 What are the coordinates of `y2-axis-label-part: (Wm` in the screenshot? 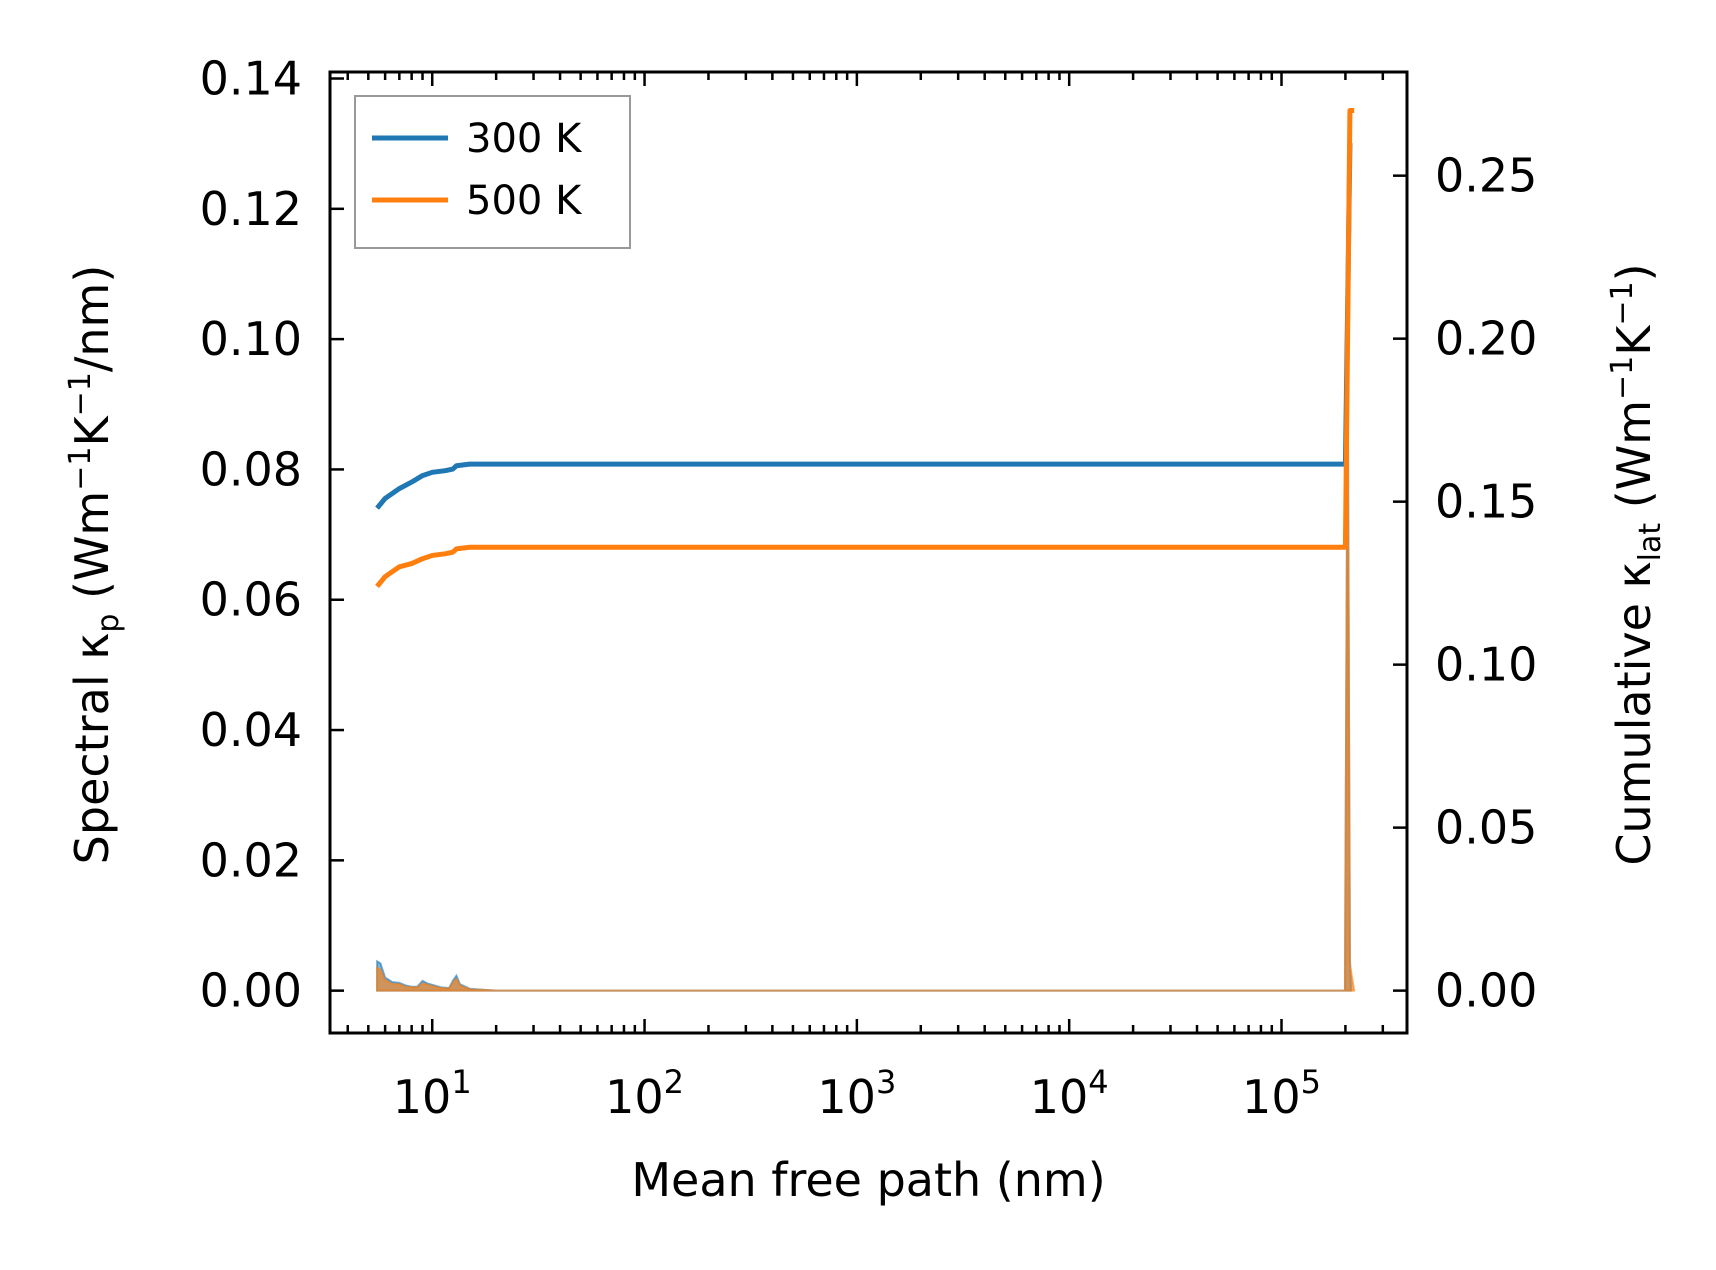 It's located at (1634, 461).